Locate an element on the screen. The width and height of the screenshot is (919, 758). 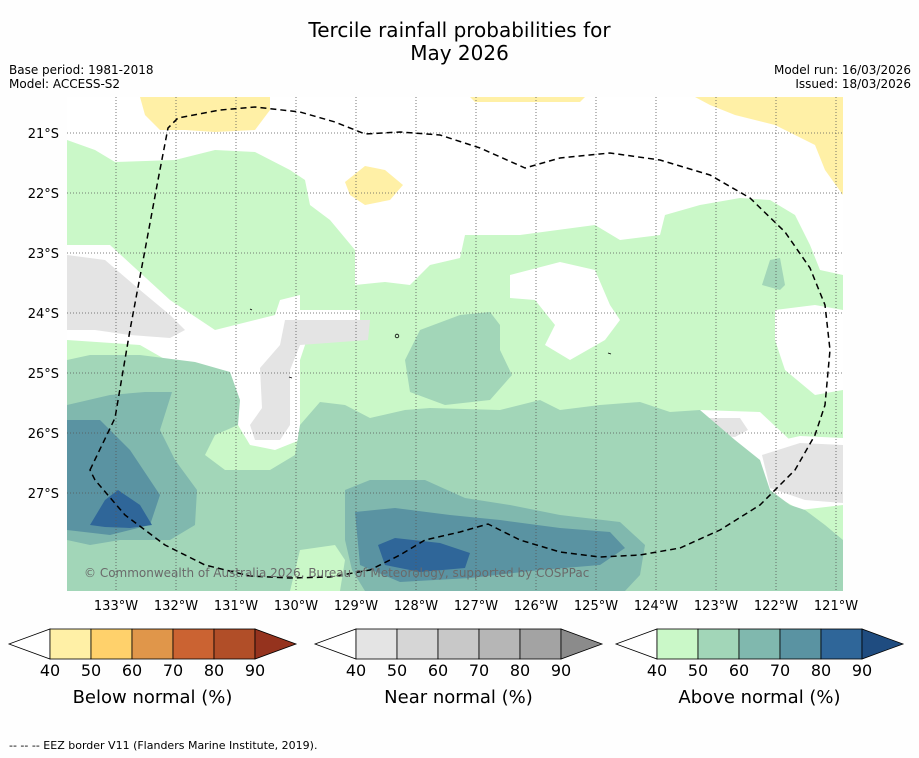
lat-label: 26°S is located at coordinates (43, 434).